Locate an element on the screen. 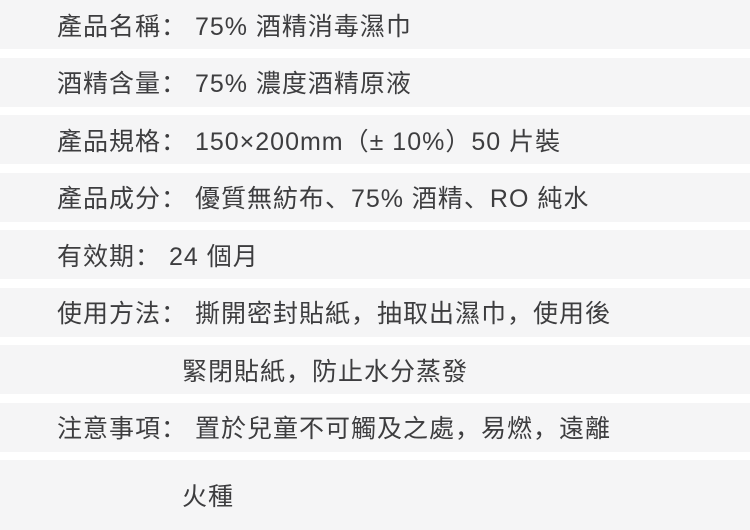 This screenshot has height=530, width=750. spec-line-warnings-line-2: 火種 is located at coordinates (375, 495).